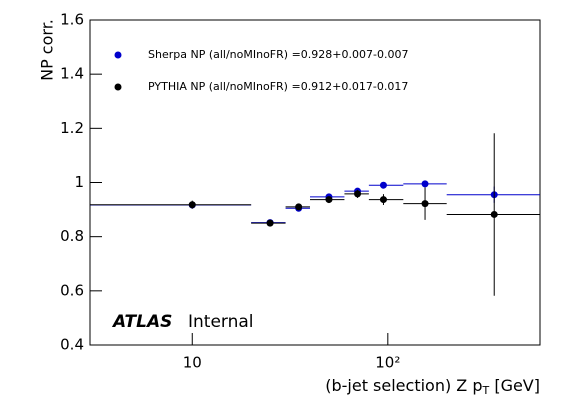  What do you see at coordinates (79, 182) in the screenshot?
I see `y-tick-label: 1` at bounding box center [79, 182].